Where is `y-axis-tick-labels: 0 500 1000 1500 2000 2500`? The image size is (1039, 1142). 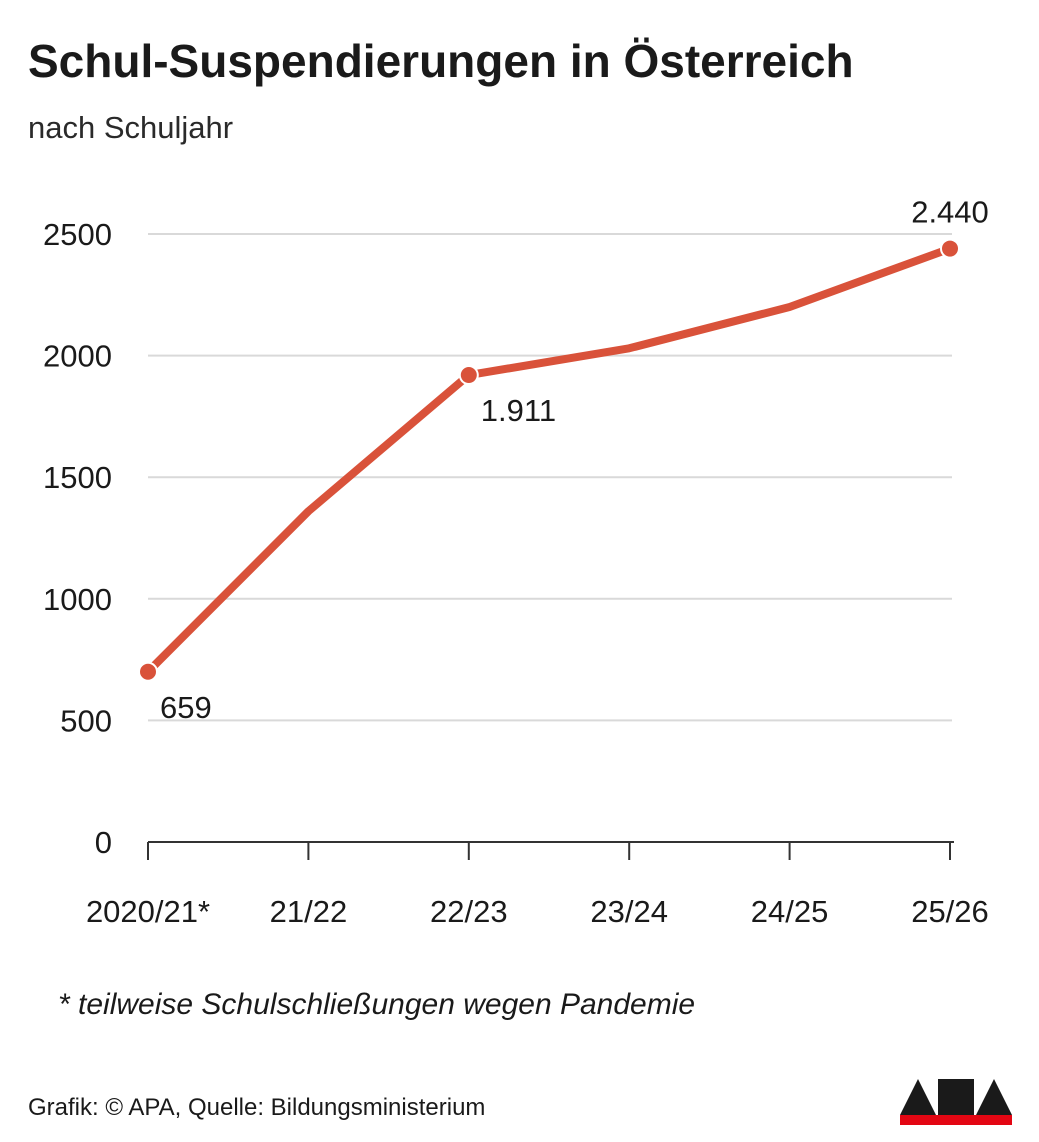 y-axis-tick-labels: 0 500 1000 1500 2000 2500 is located at coordinates (77, 538).